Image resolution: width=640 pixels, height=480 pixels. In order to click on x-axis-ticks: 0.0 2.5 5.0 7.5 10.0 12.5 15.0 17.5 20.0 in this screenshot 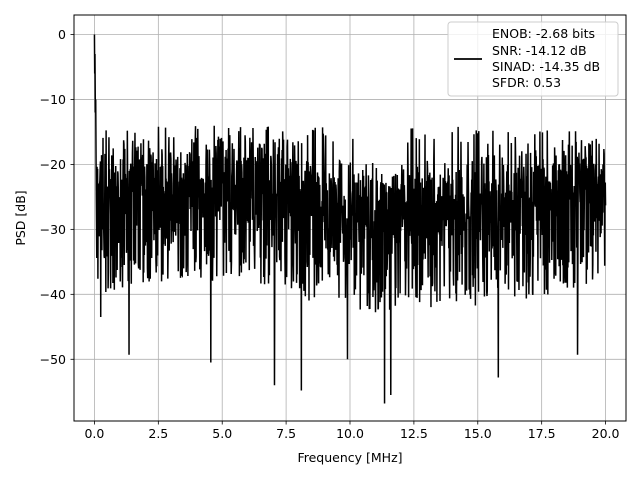, I will do `click(352, 431)`.